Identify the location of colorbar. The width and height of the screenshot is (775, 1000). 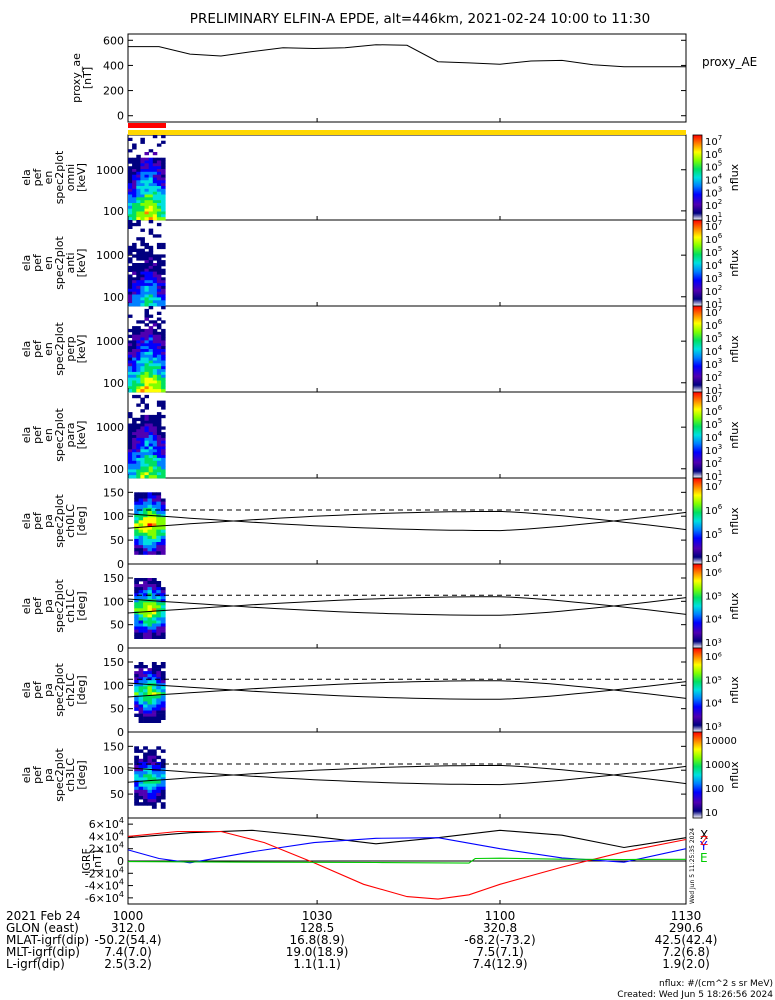
(697, 690).